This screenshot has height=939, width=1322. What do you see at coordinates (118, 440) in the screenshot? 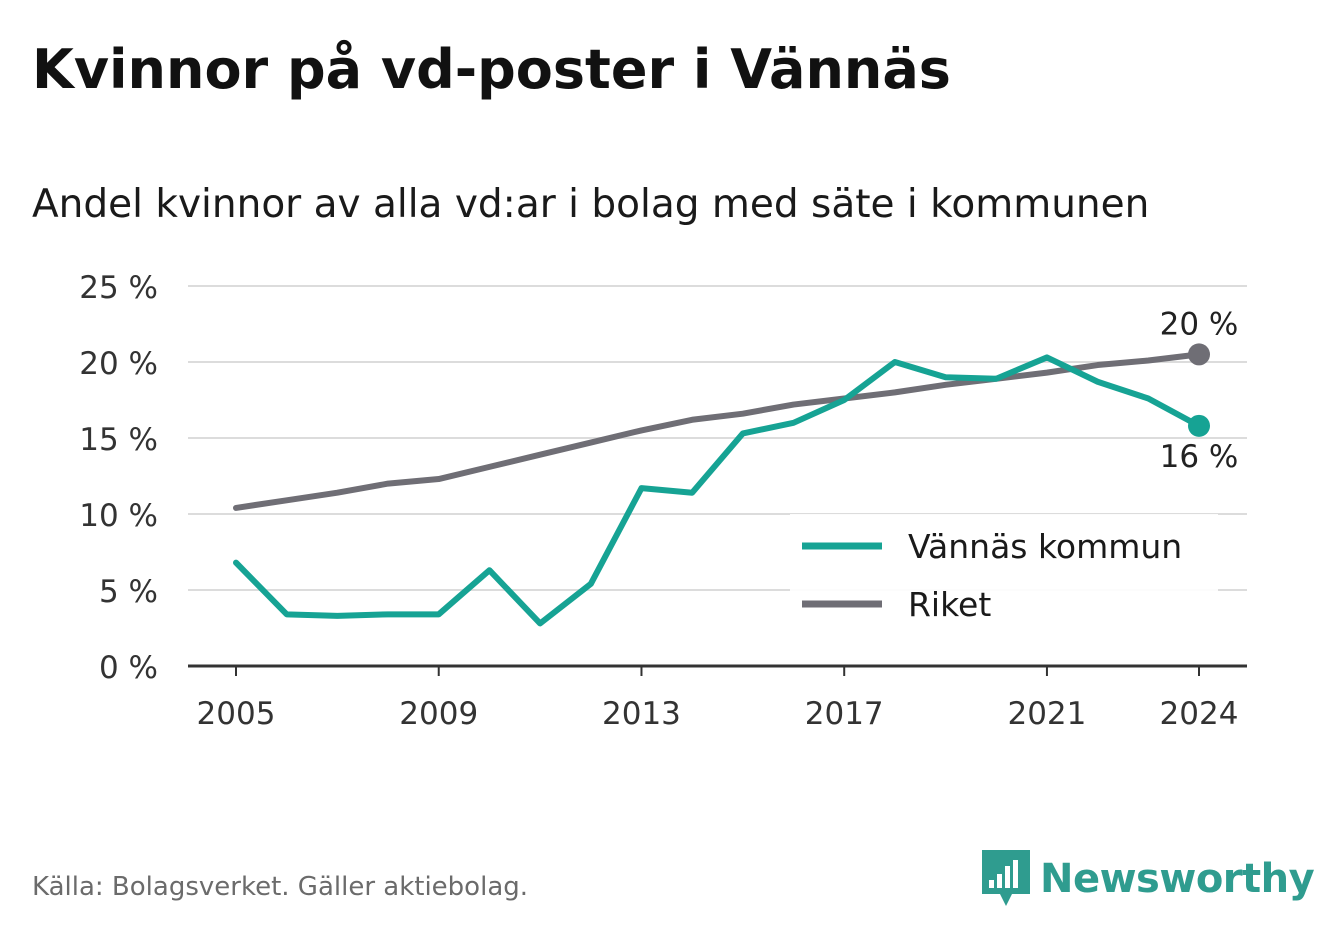
I see `y-tick-label: 15 %` at bounding box center [118, 440].